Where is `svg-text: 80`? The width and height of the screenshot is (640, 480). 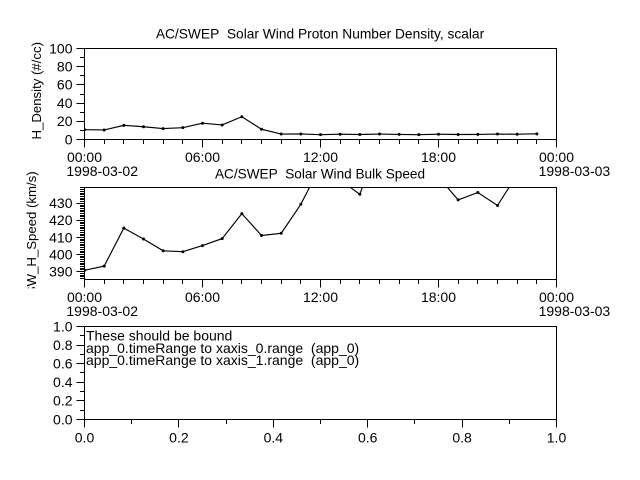
svg-text: 80 is located at coordinates (65, 67).